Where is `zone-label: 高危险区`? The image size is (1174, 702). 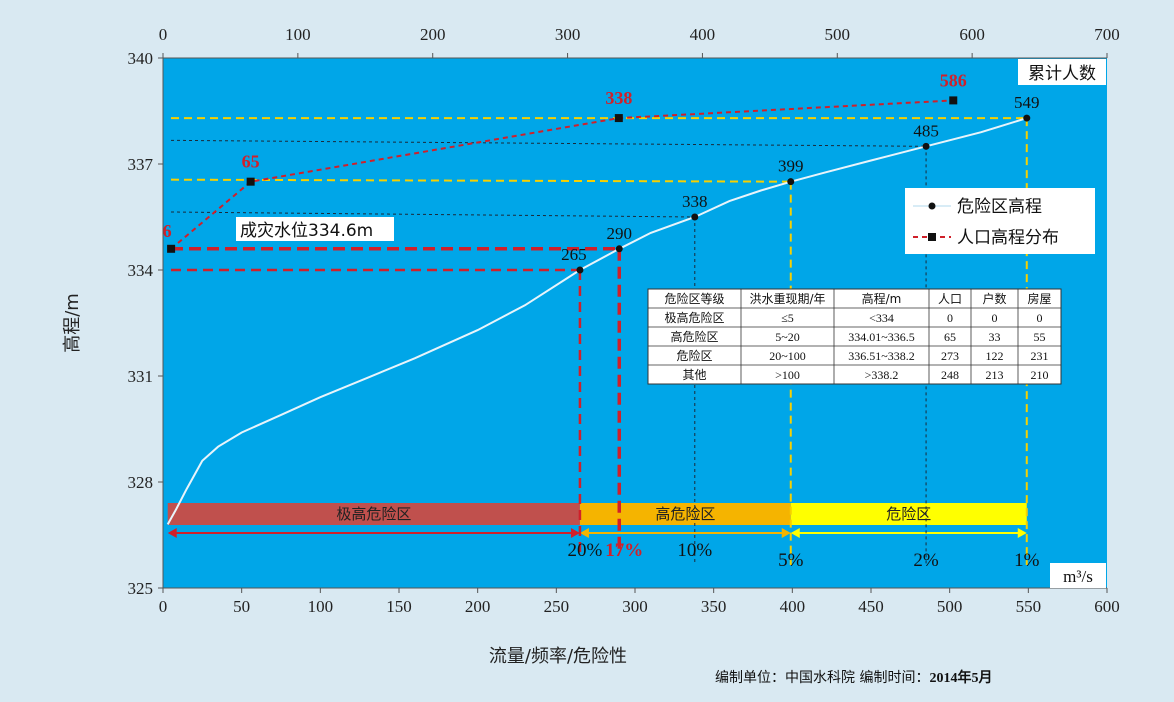 zone-label: 高危险区 is located at coordinates (685, 514).